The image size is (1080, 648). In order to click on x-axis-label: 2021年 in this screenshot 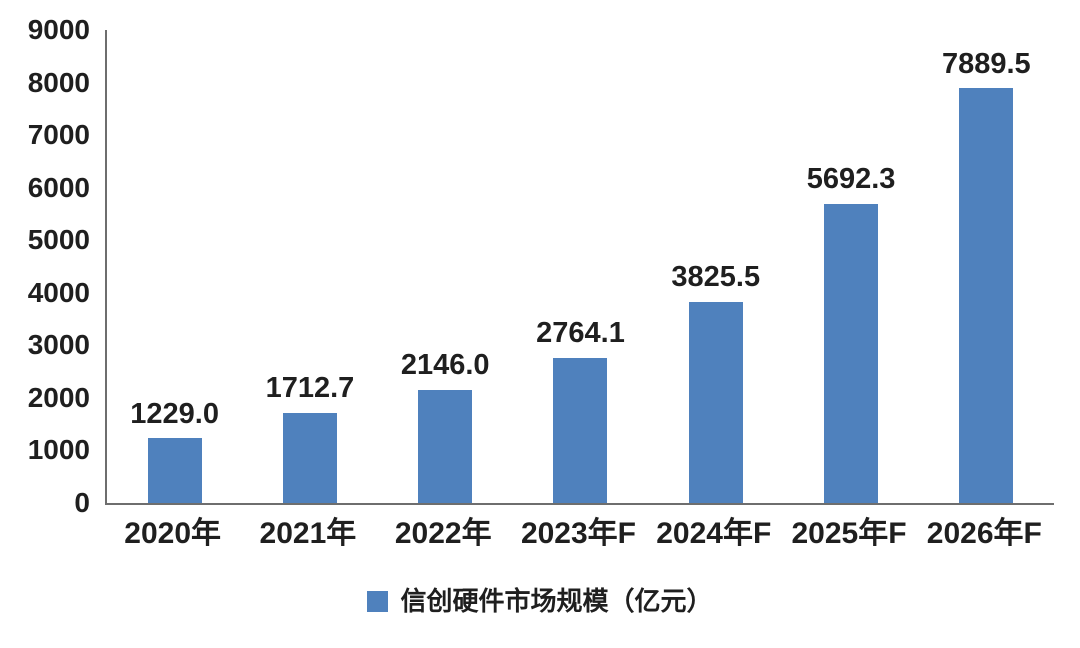, I will do `click(308, 533)`.